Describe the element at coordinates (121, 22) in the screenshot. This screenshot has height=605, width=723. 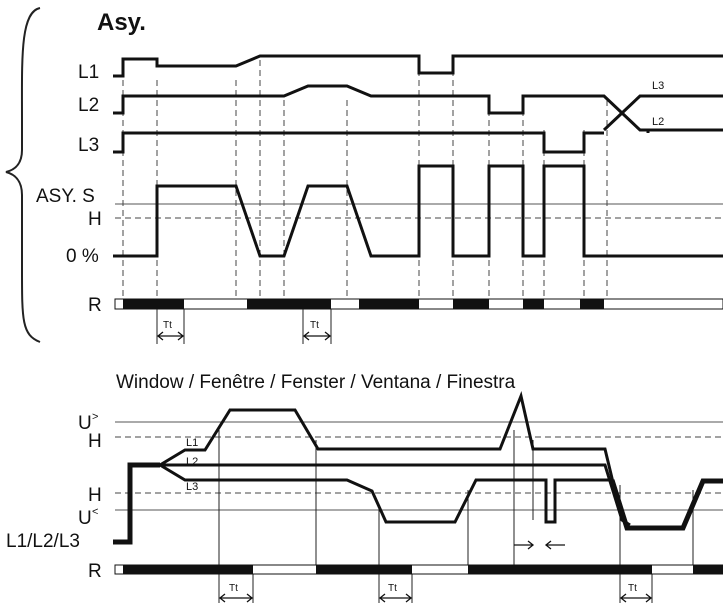
I see `asy-title: Asy.` at that location.